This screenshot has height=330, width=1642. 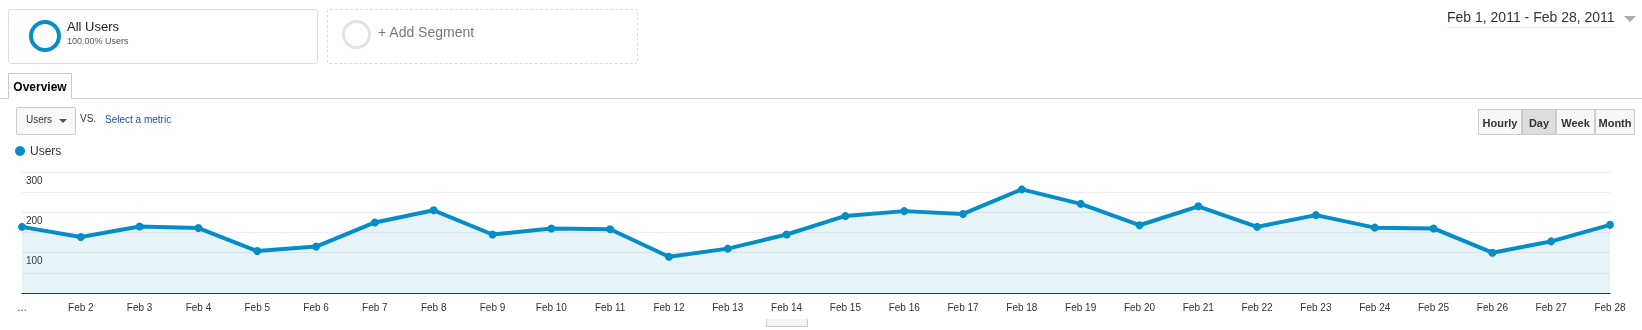 What do you see at coordinates (433, 307) in the screenshot?
I see `x-tick-label: Feb 8` at bounding box center [433, 307].